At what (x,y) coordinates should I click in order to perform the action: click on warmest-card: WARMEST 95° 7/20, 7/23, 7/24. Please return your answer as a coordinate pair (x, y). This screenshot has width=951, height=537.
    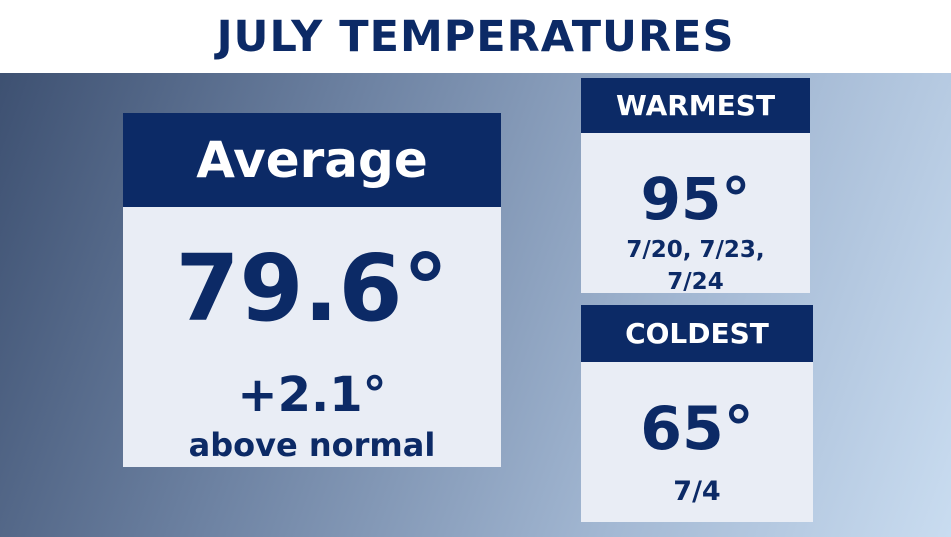
    Looking at the image, I should click on (695, 186).